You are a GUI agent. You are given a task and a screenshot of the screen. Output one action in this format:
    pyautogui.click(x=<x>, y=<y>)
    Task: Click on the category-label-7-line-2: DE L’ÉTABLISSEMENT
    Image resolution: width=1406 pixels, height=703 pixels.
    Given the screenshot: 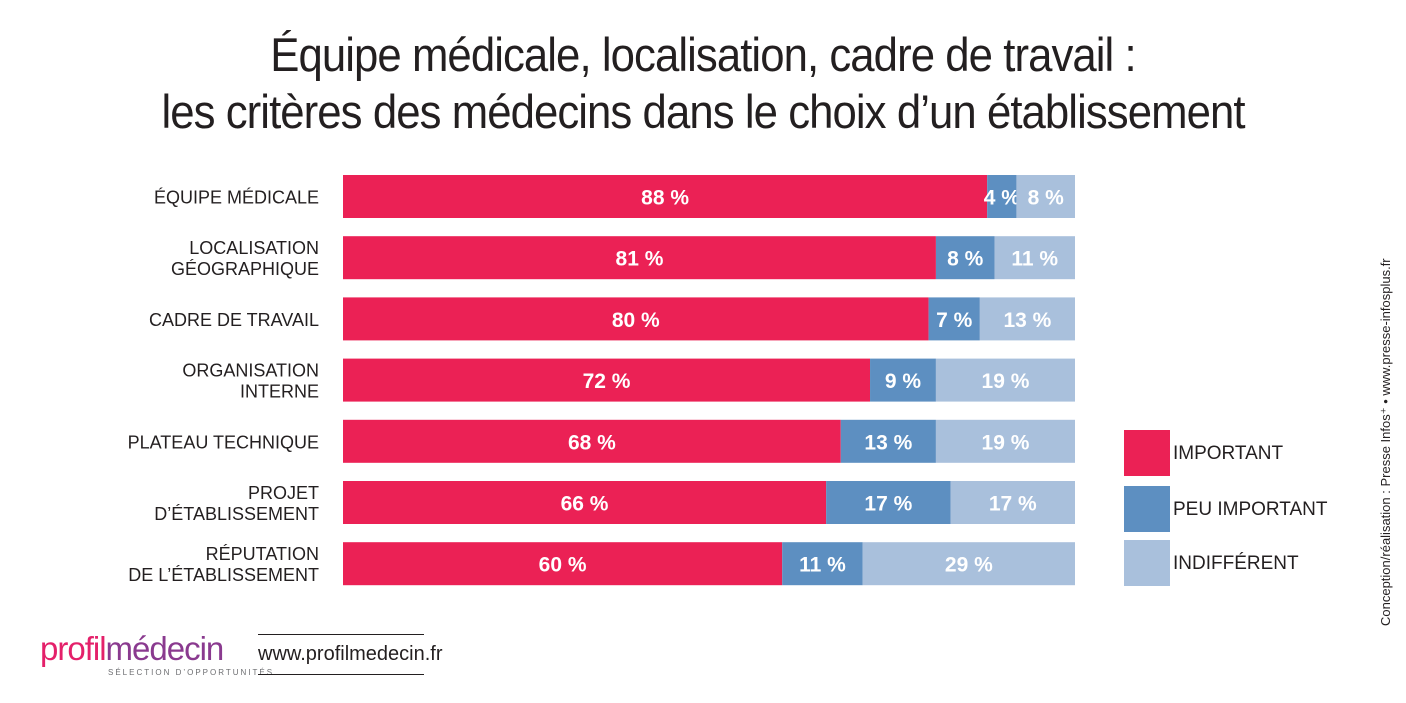 What is the action you would take?
    pyautogui.click(x=223, y=575)
    